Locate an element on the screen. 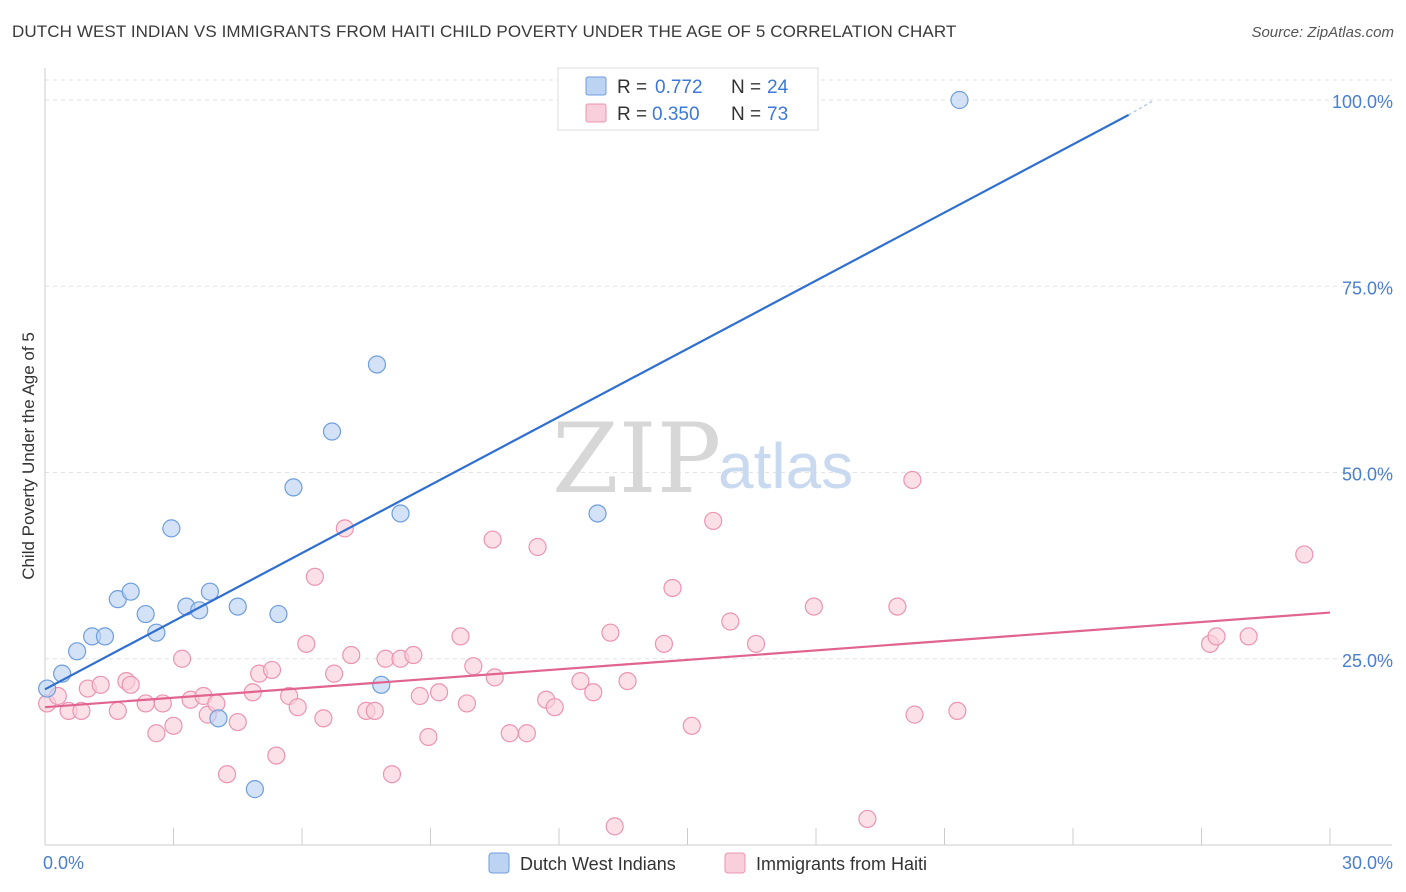  watermark-zip: ZIP is located at coordinates (636, 459).